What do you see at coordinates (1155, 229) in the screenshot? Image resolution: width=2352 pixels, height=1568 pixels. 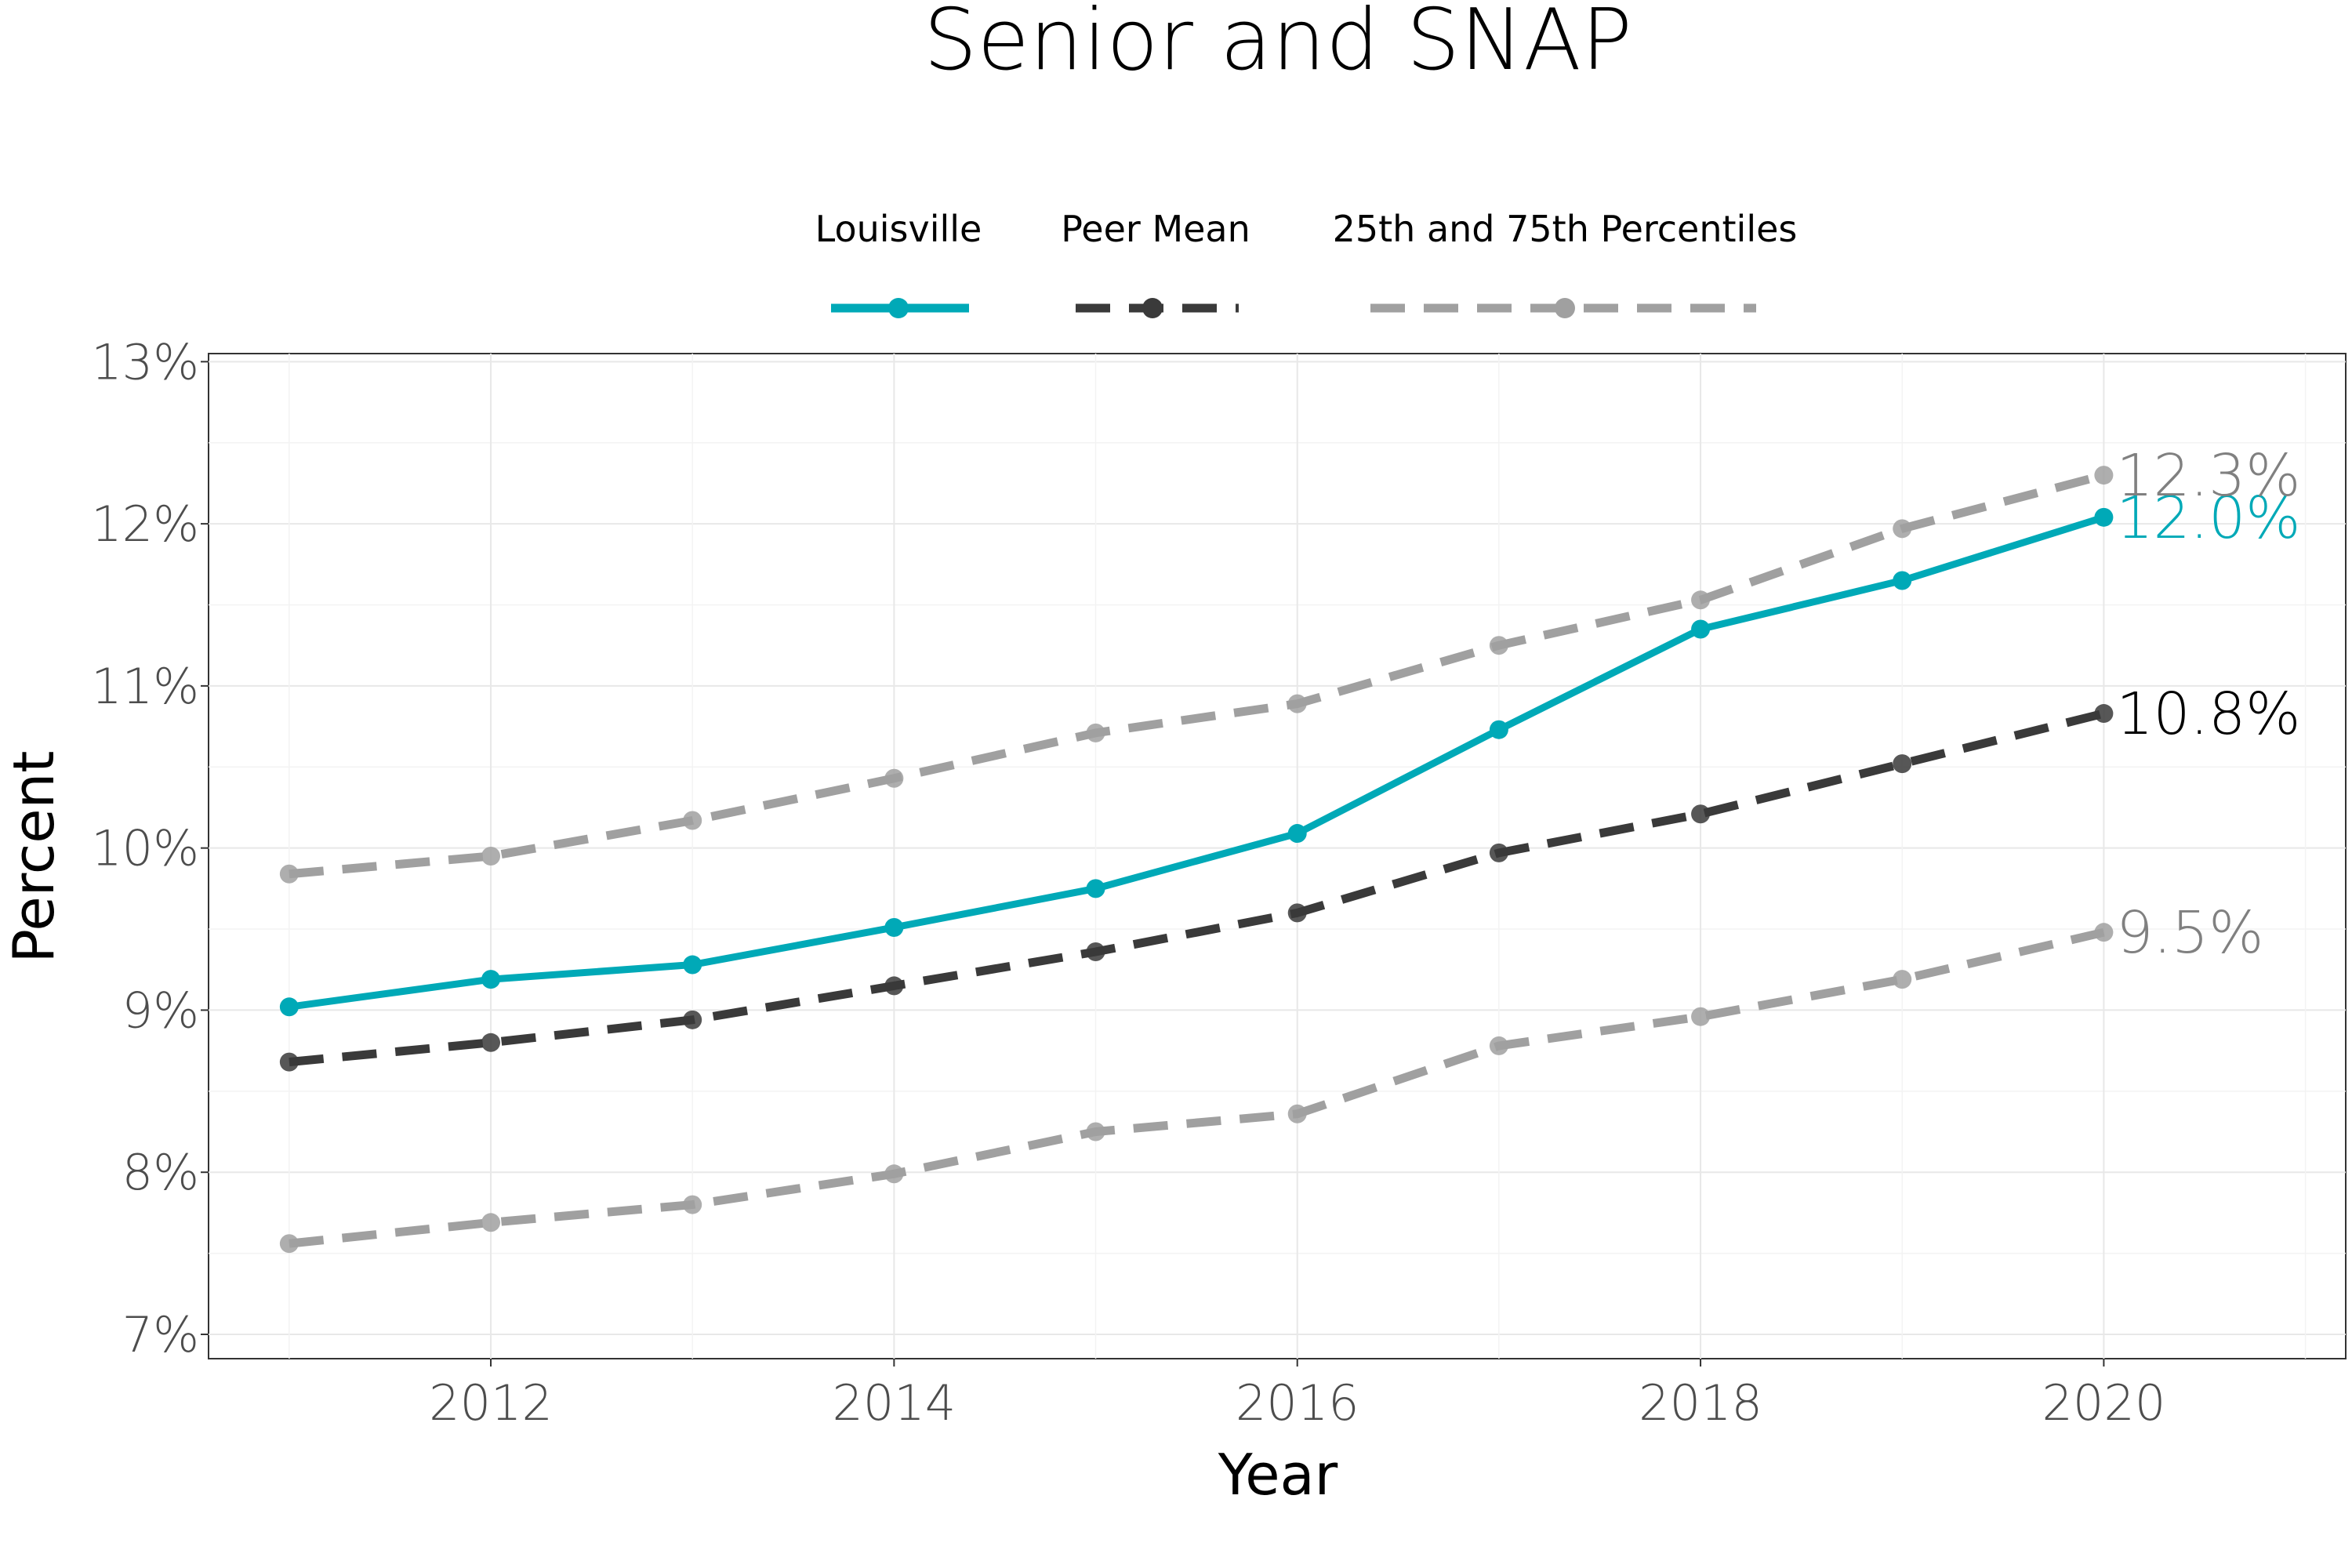 I see `legend-label-peer-mean: Peer Mean` at bounding box center [1155, 229].